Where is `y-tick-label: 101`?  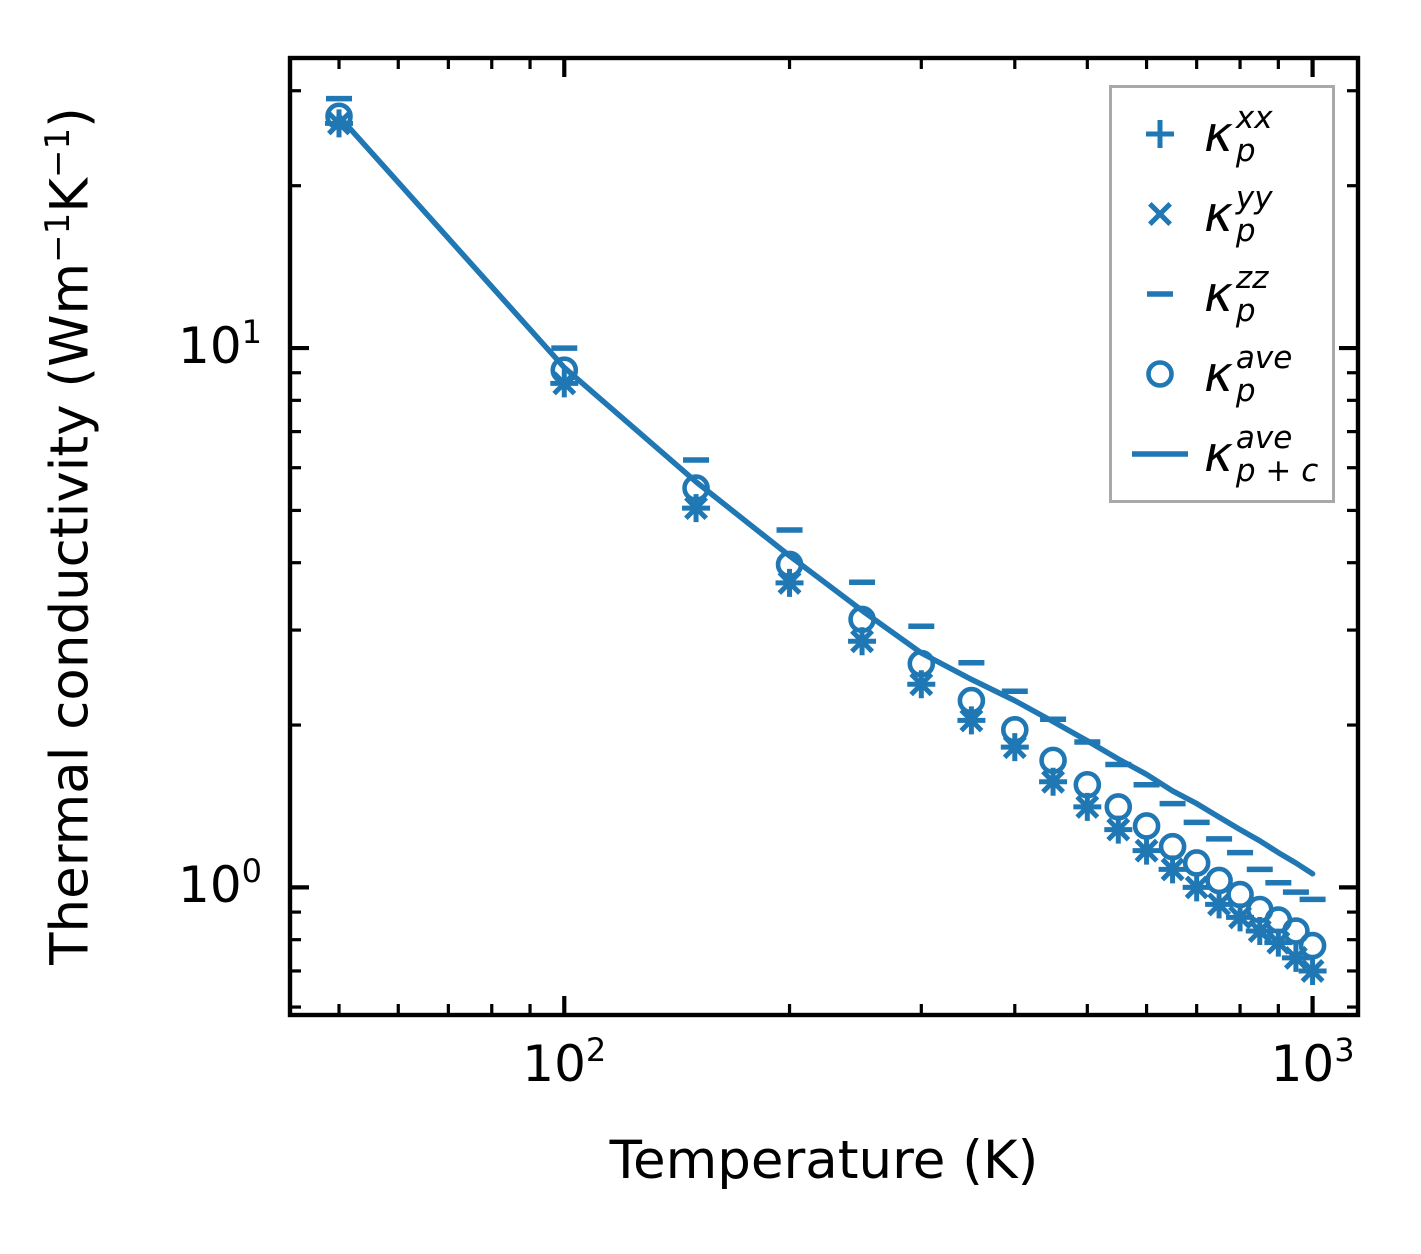 y-tick-label: 101 is located at coordinates (220, 344).